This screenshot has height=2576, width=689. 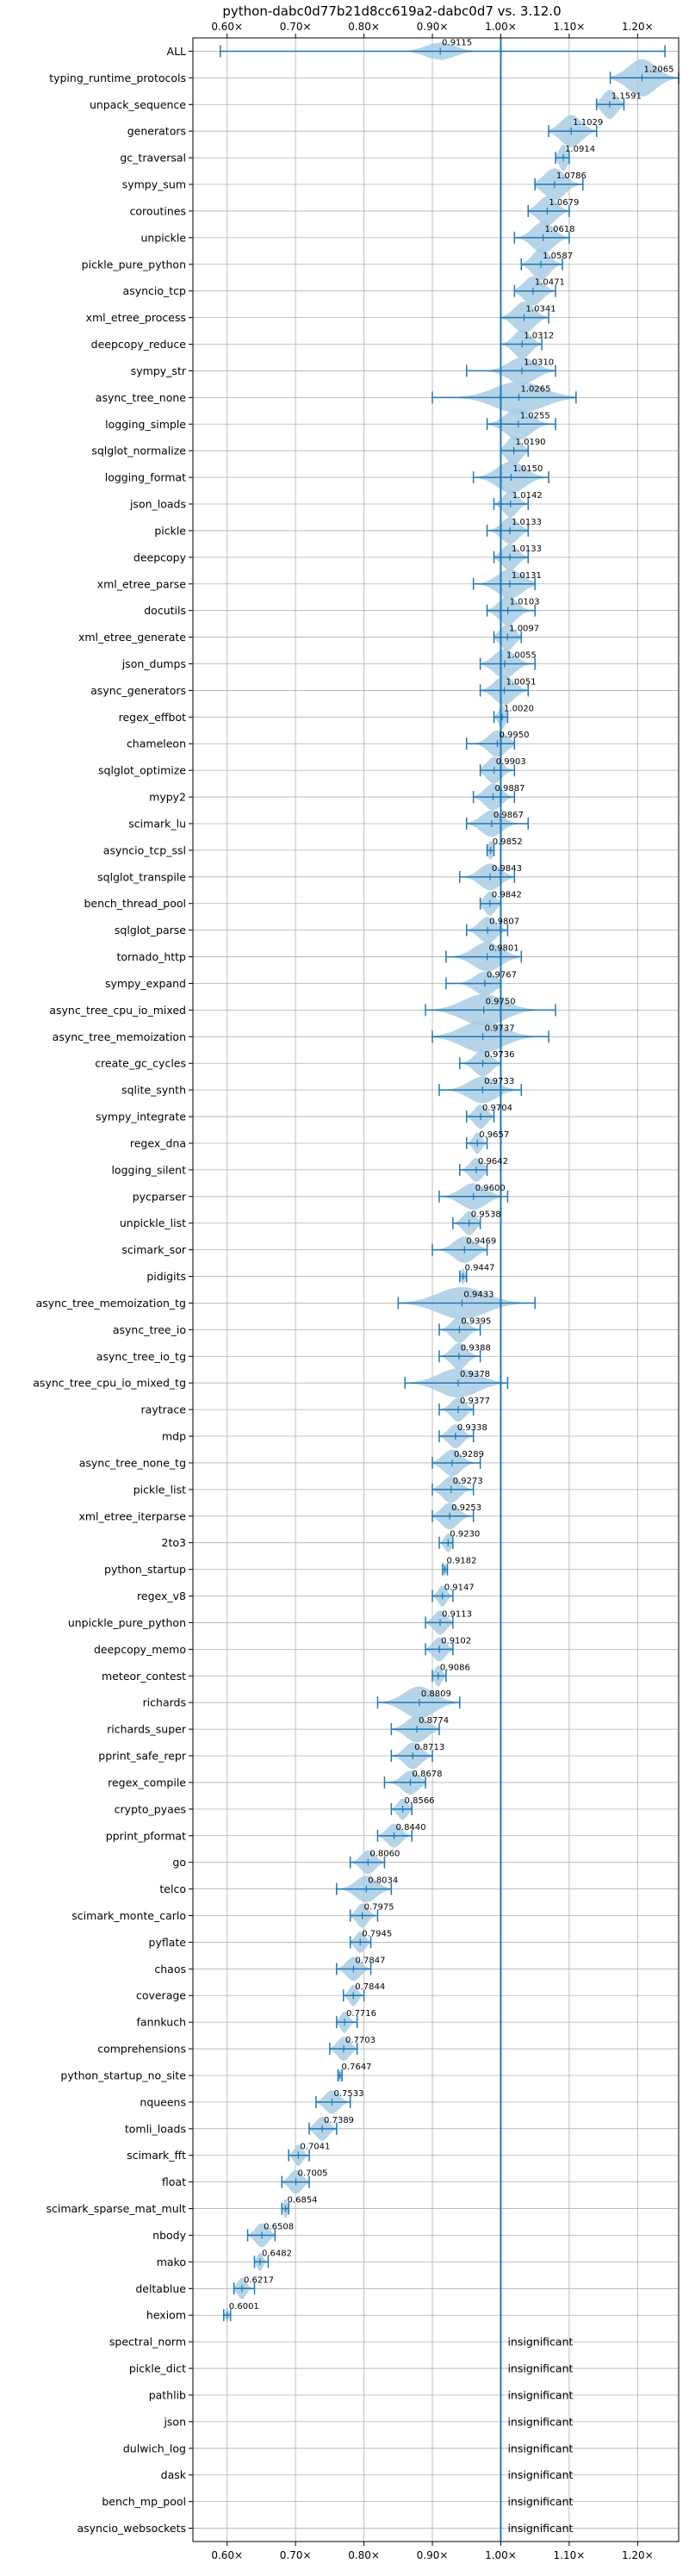 I want to click on y-tick-label-logging-simple: logging_simple, so click(x=145, y=425).